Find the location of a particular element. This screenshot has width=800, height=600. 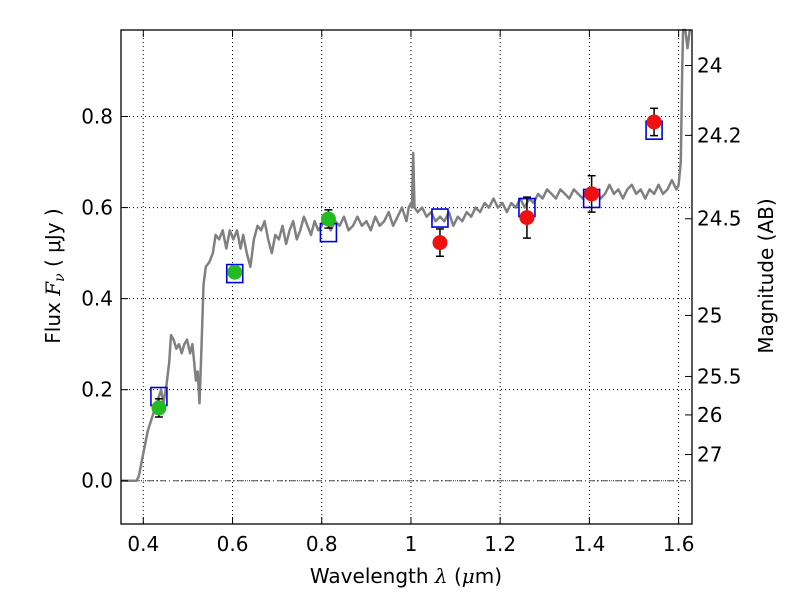

y-tick-label: 0.6 is located at coordinates (97, 208).